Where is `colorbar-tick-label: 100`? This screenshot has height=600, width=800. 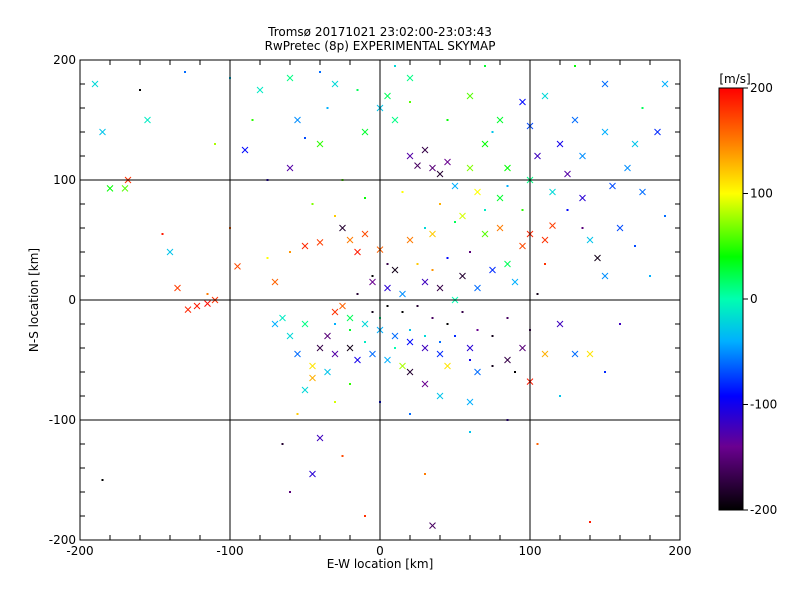 colorbar-tick-label: 100 is located at coordinates (761, 194).